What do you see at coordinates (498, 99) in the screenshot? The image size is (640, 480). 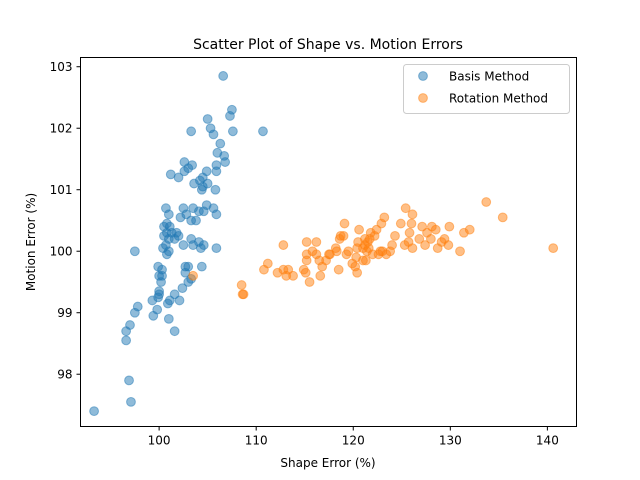 I see `legend-label-rotation: Rotation Method` at bounding box center [498, 99].